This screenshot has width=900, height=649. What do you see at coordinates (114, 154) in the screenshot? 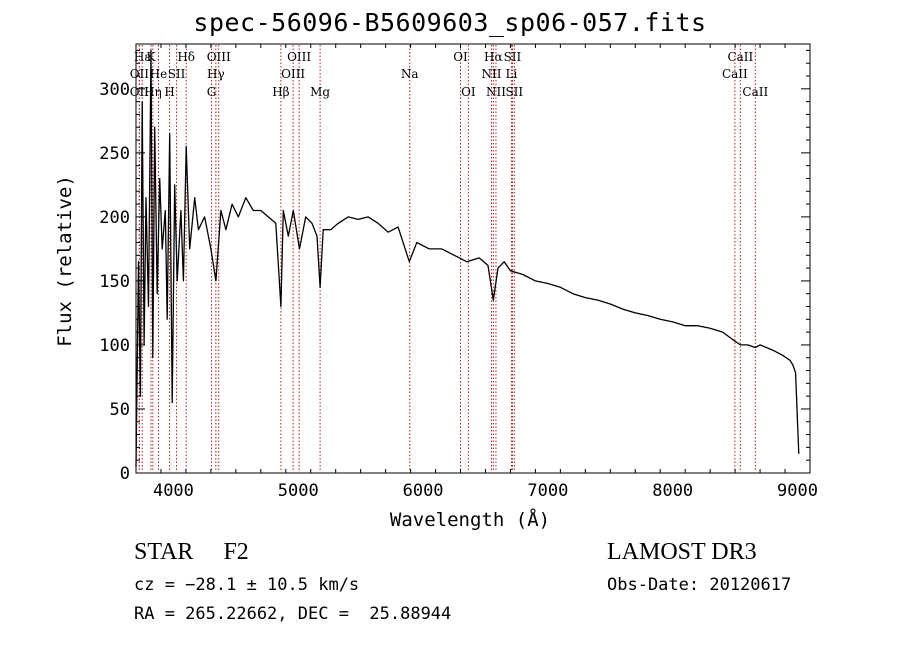
I see `y-tick-label: 250` at bounding box center [114, 154].